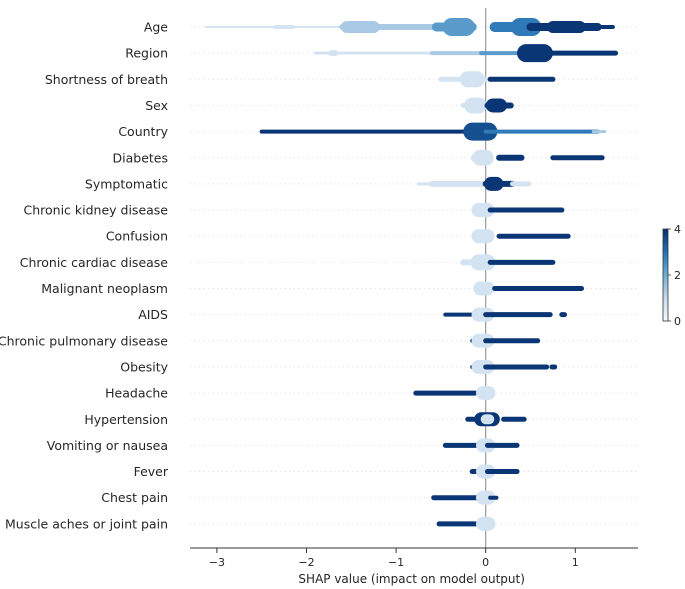  Describe the element at coordinates (95, 210) in the screenshot. I see `feature-label: Chronic kidney disease` at that location.